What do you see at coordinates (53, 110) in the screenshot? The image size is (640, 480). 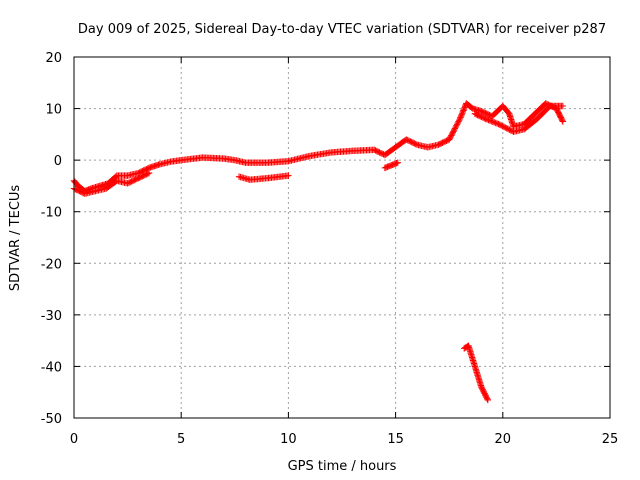 I see `y-tick-label: 10` at bounding box center [53, 110].